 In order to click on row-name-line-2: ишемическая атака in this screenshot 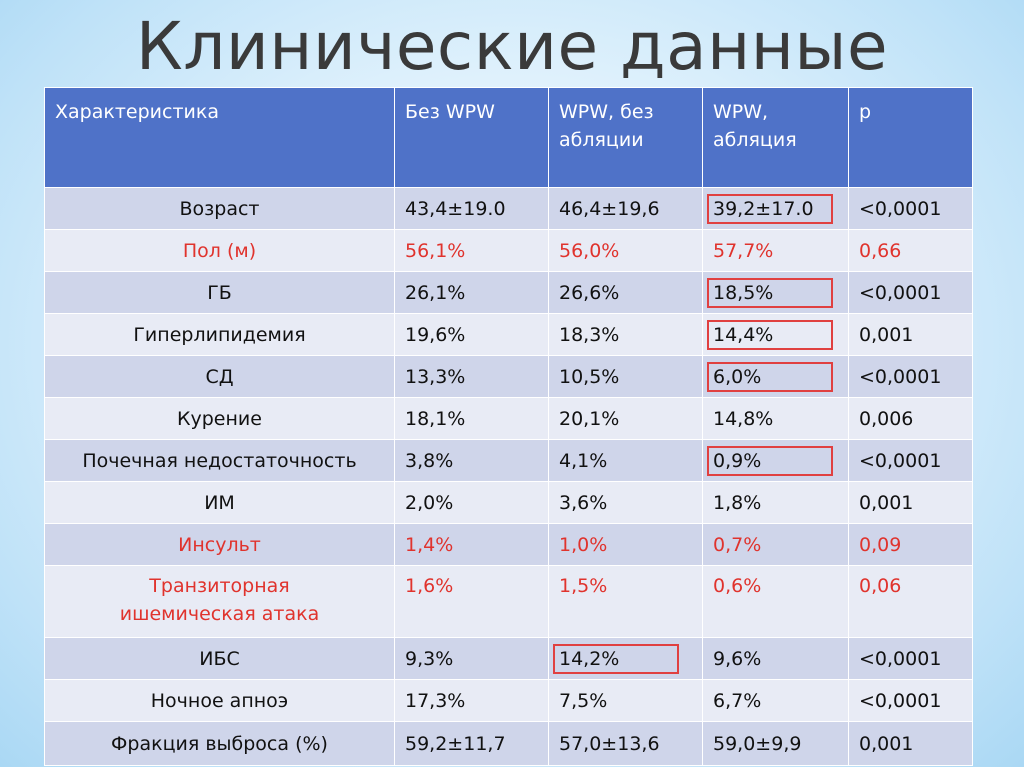, I will do `click(219, 614)`.